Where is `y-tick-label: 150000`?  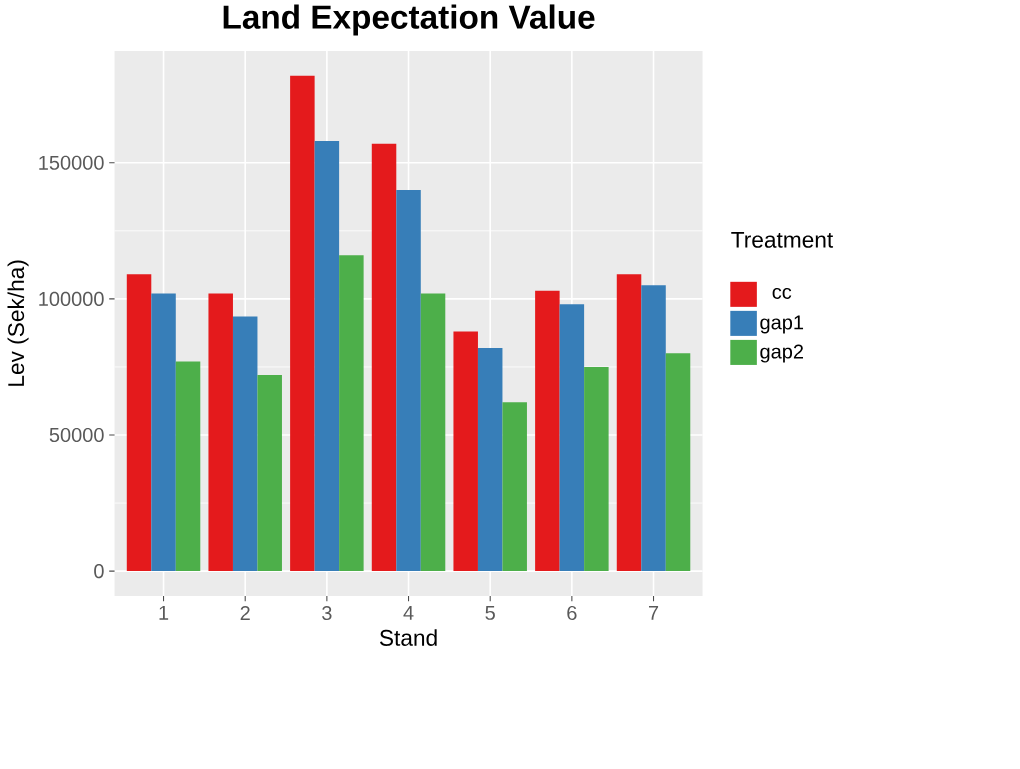 y-tick-label: 150000 is located at coordinates (71, 162).